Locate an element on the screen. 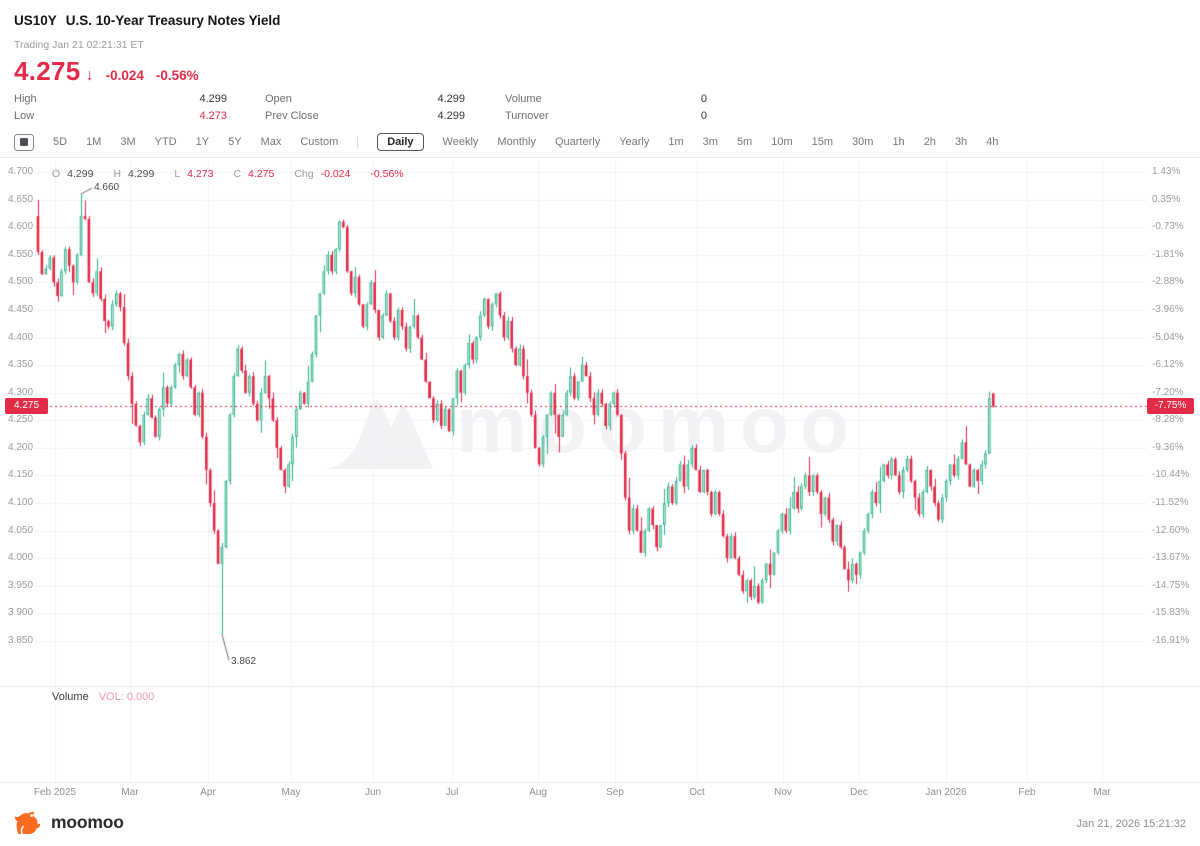  timeframe-1h: 1h is located at coordinates (898, 142).